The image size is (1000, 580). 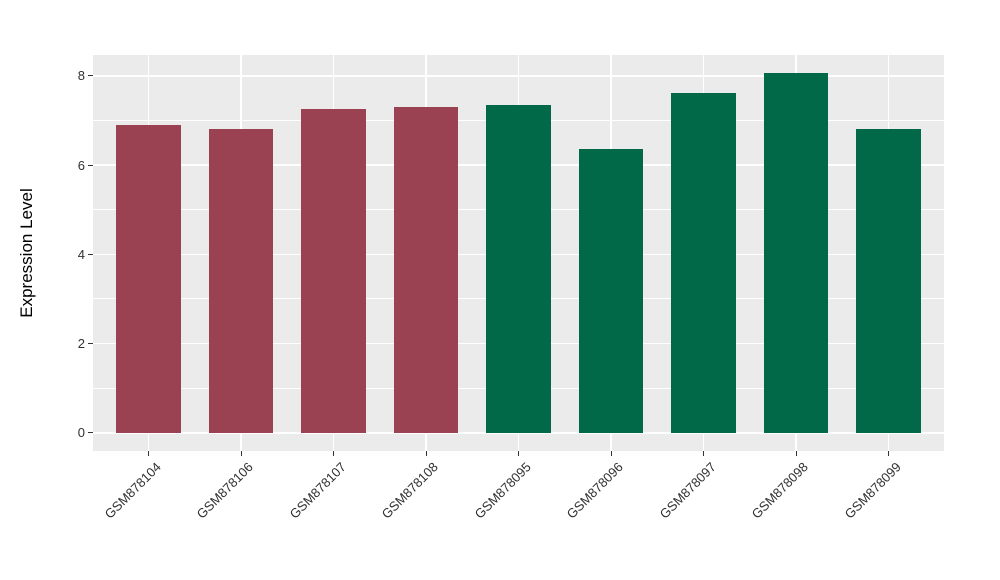 What do you see at coordinates (502, 490) in the screenshot?
I see `x-tick-label: GSM878095` at bounding box center [502, 490].